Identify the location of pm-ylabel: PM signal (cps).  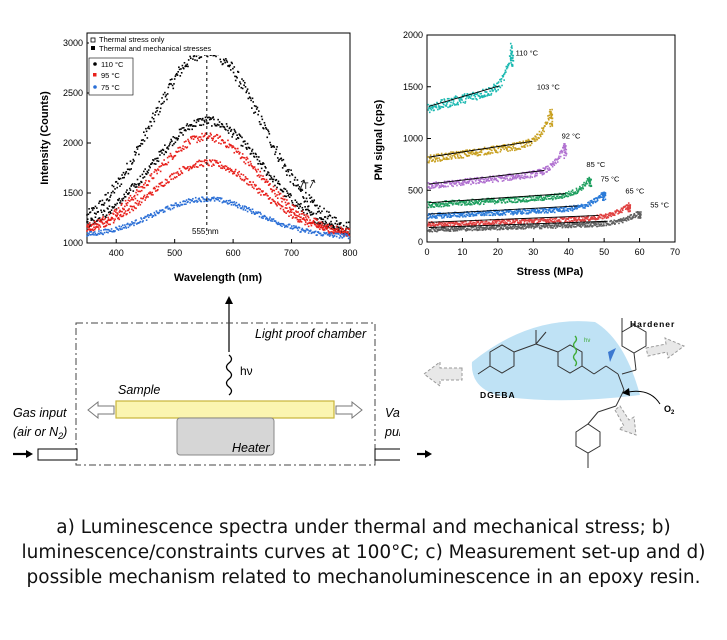
(379, 139).